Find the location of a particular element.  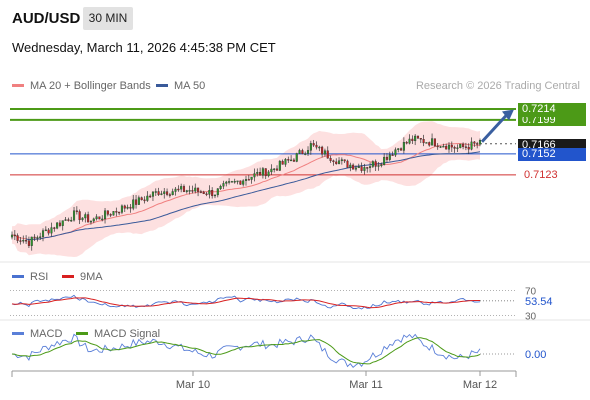

target-arrow-shaft is located at coordinates (495, 127).